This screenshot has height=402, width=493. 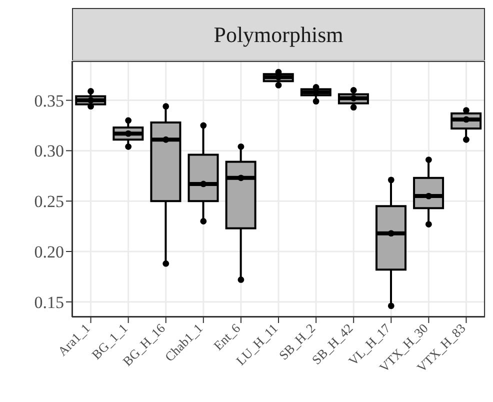 I want to click on y-tick-label: 0.25, so click(x=49, y=202).